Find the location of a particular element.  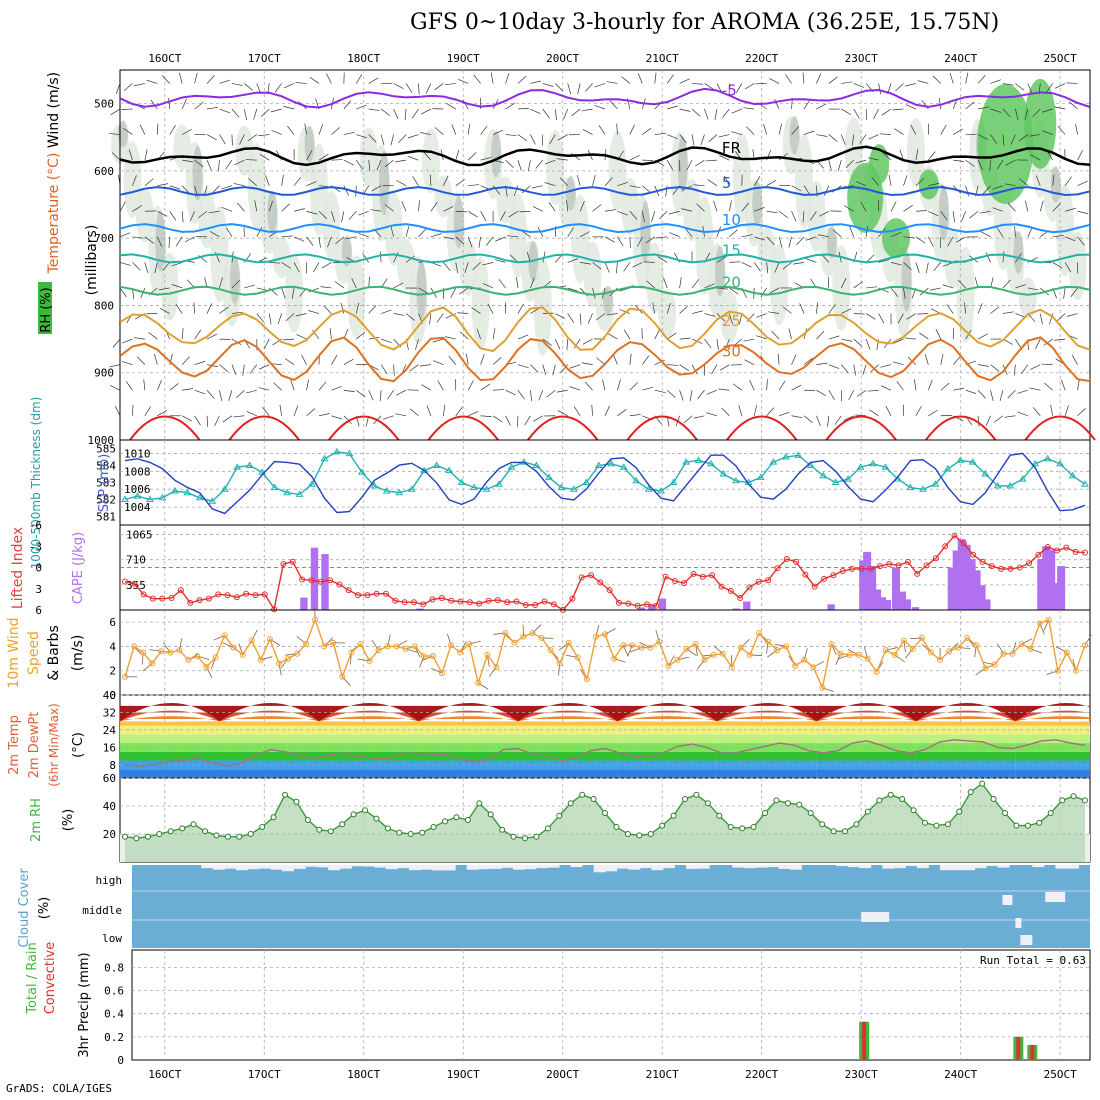

footer-credit: GrADS: COLA/IGES is located at coordinates (59, 1088).